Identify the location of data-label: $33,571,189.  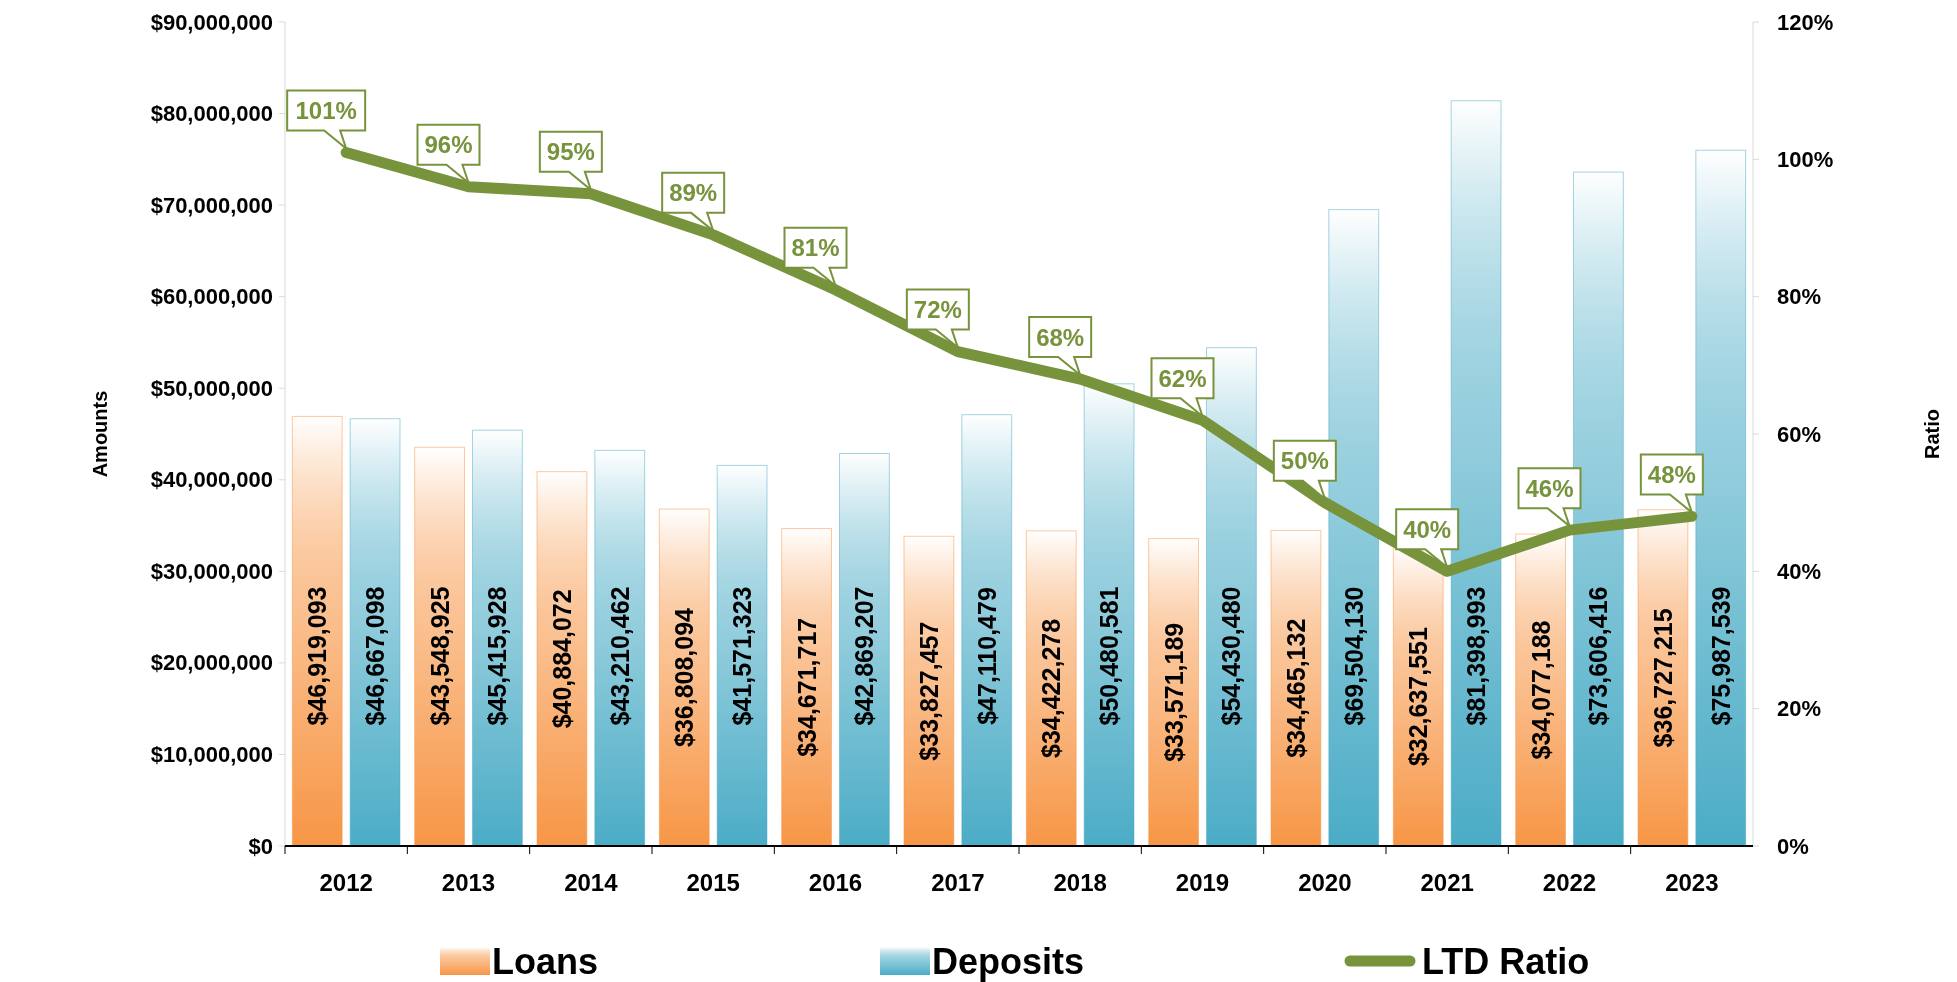
(1173, 692).